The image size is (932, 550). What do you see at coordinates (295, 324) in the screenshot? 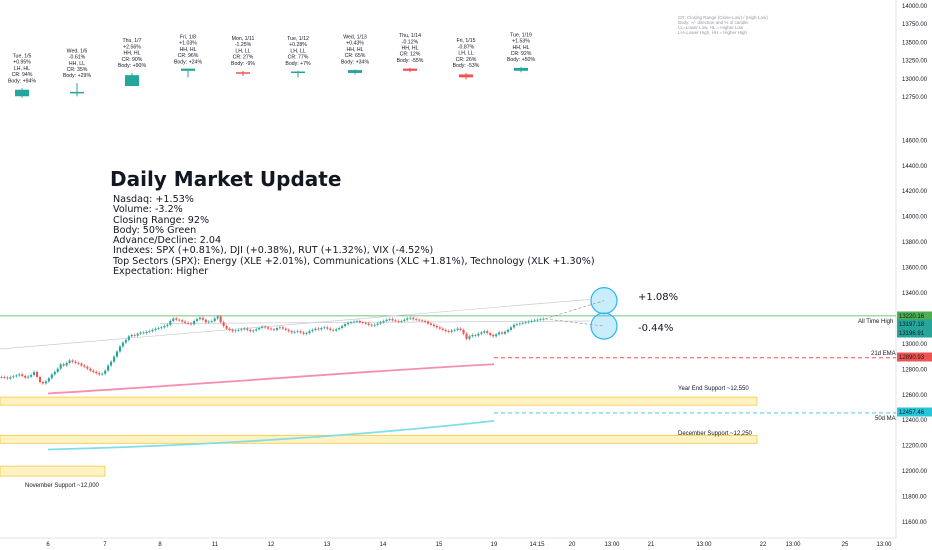
I see `trendline-upper` at bounding box center [295, 324].